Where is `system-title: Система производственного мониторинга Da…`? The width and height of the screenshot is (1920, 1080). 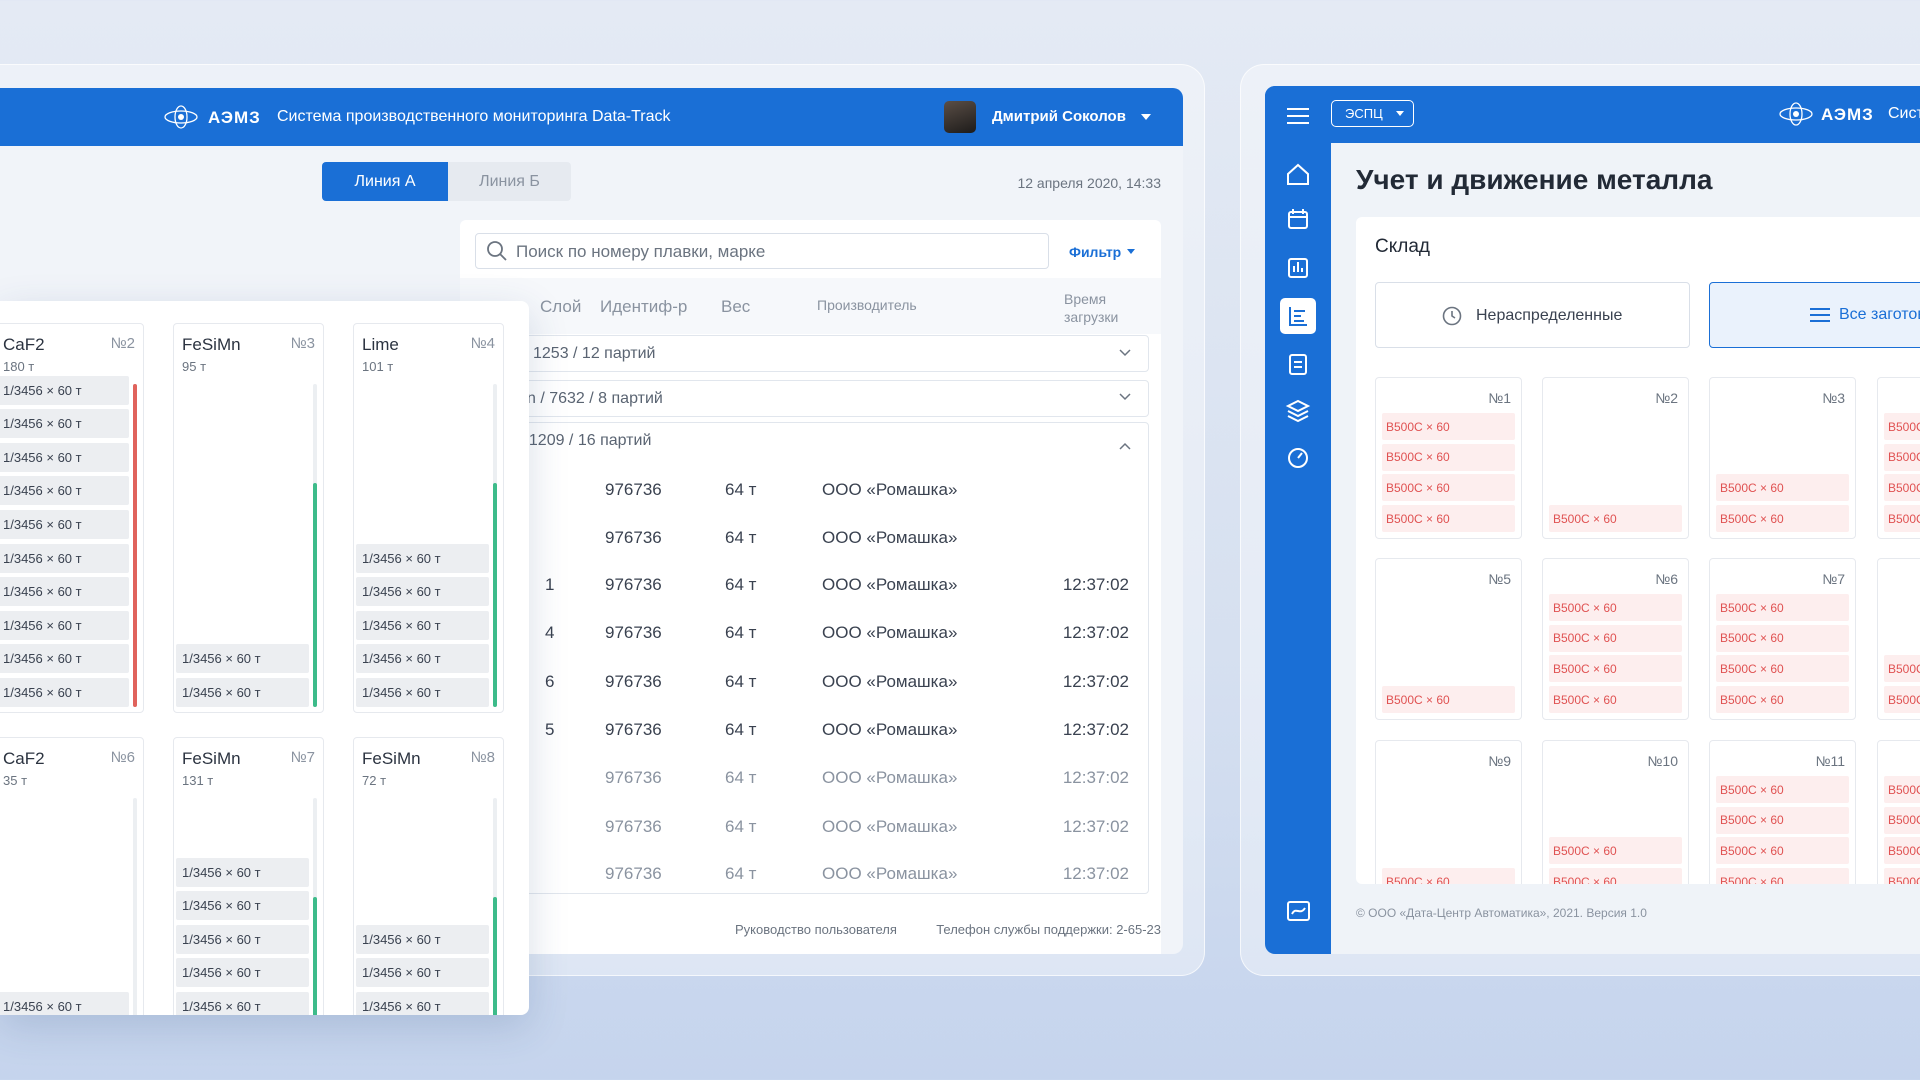 system-title: Система производственного мониторинга Da… is located at coordinates (1904, 113).